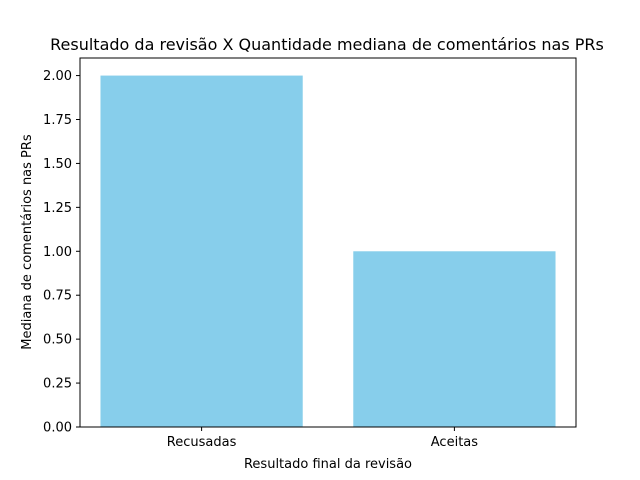 The width and height of the screenshot is (640, 480). What do you see at coordinates (454, 339) in the screenshot?
I see `bar-aceitas` at bounding box center [454, 339].